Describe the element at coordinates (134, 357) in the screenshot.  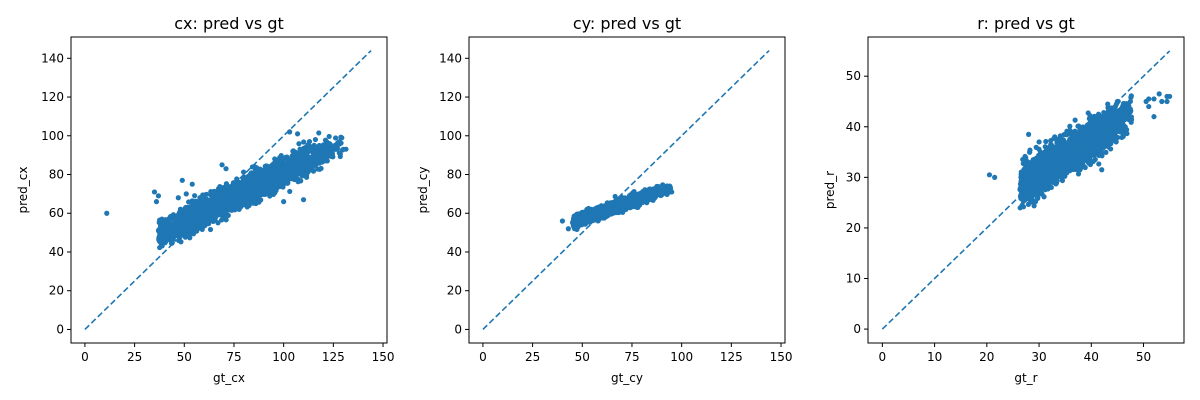
I see `x-tick-label: 25` at that location.